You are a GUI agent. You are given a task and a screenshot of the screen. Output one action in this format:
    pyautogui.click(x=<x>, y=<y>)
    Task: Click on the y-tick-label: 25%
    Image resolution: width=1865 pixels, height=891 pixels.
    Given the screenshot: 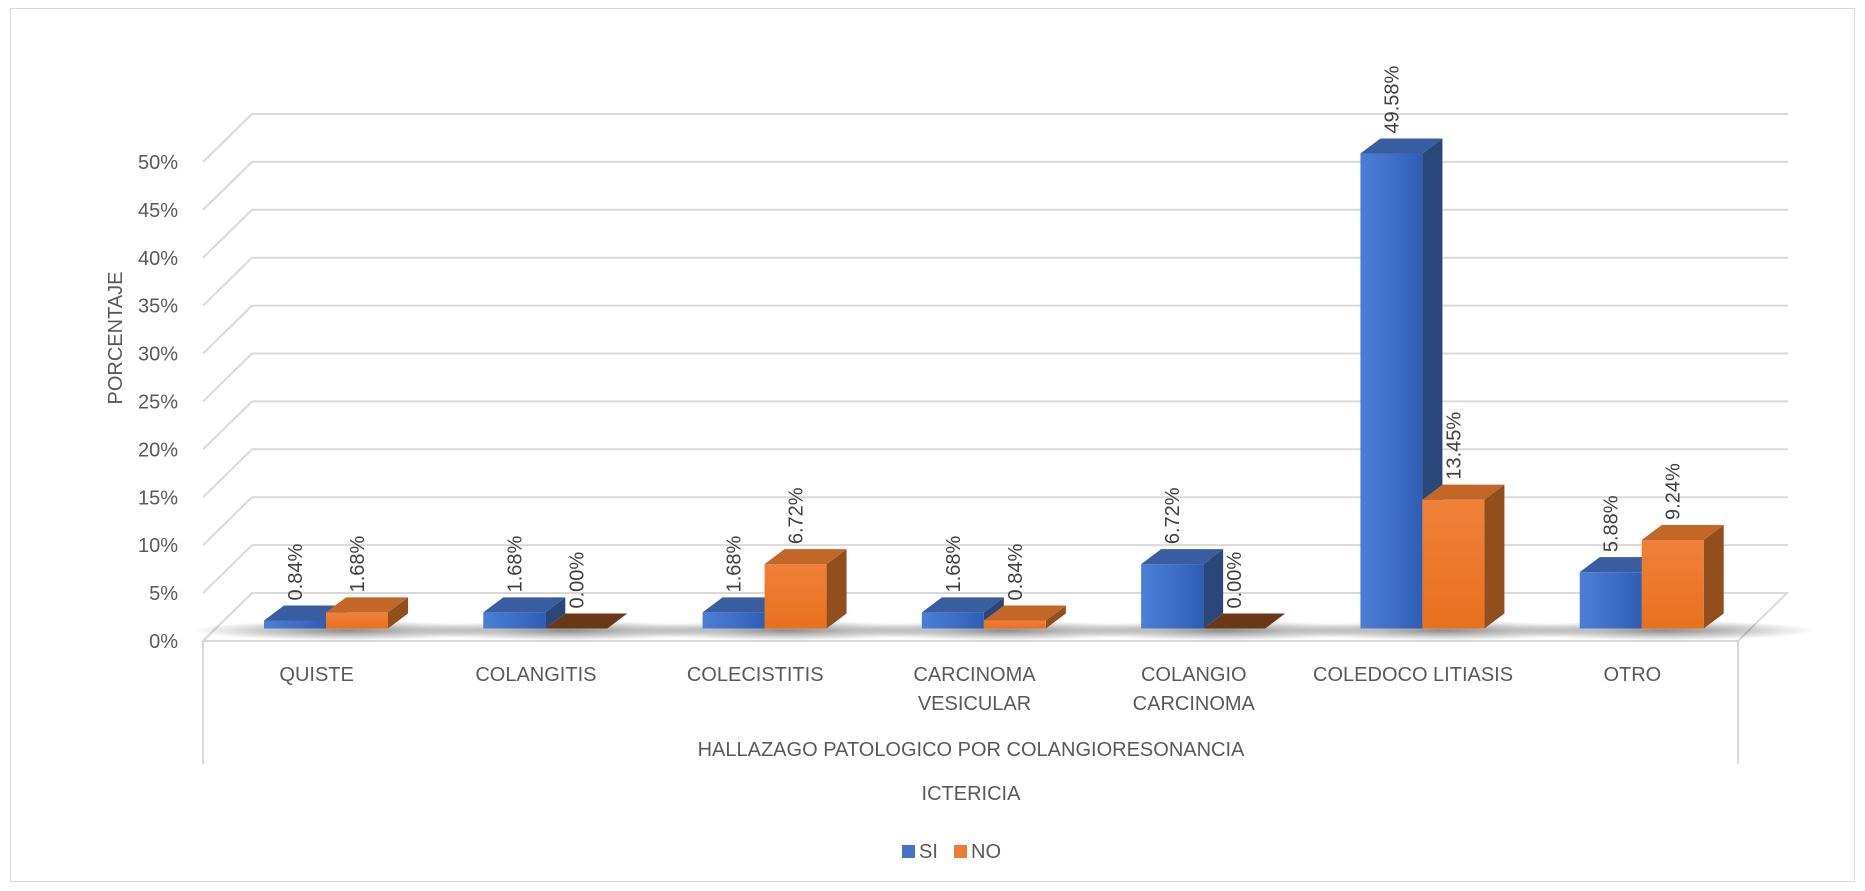 What is the action you would take?
    pyautogui.click(x=158, y=403)
    